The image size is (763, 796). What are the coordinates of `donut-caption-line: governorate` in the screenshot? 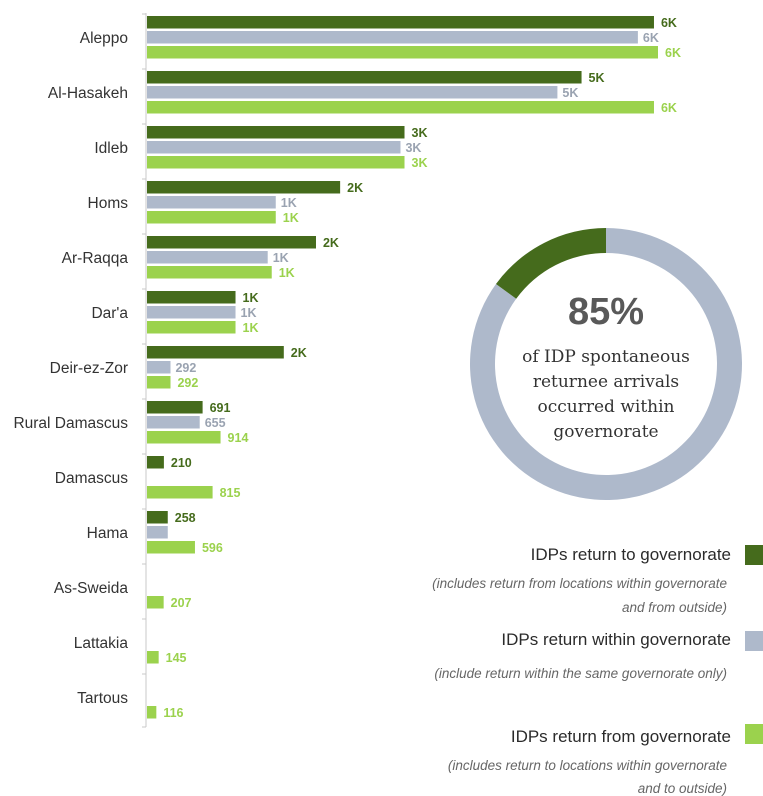 It's located at (605, 432).